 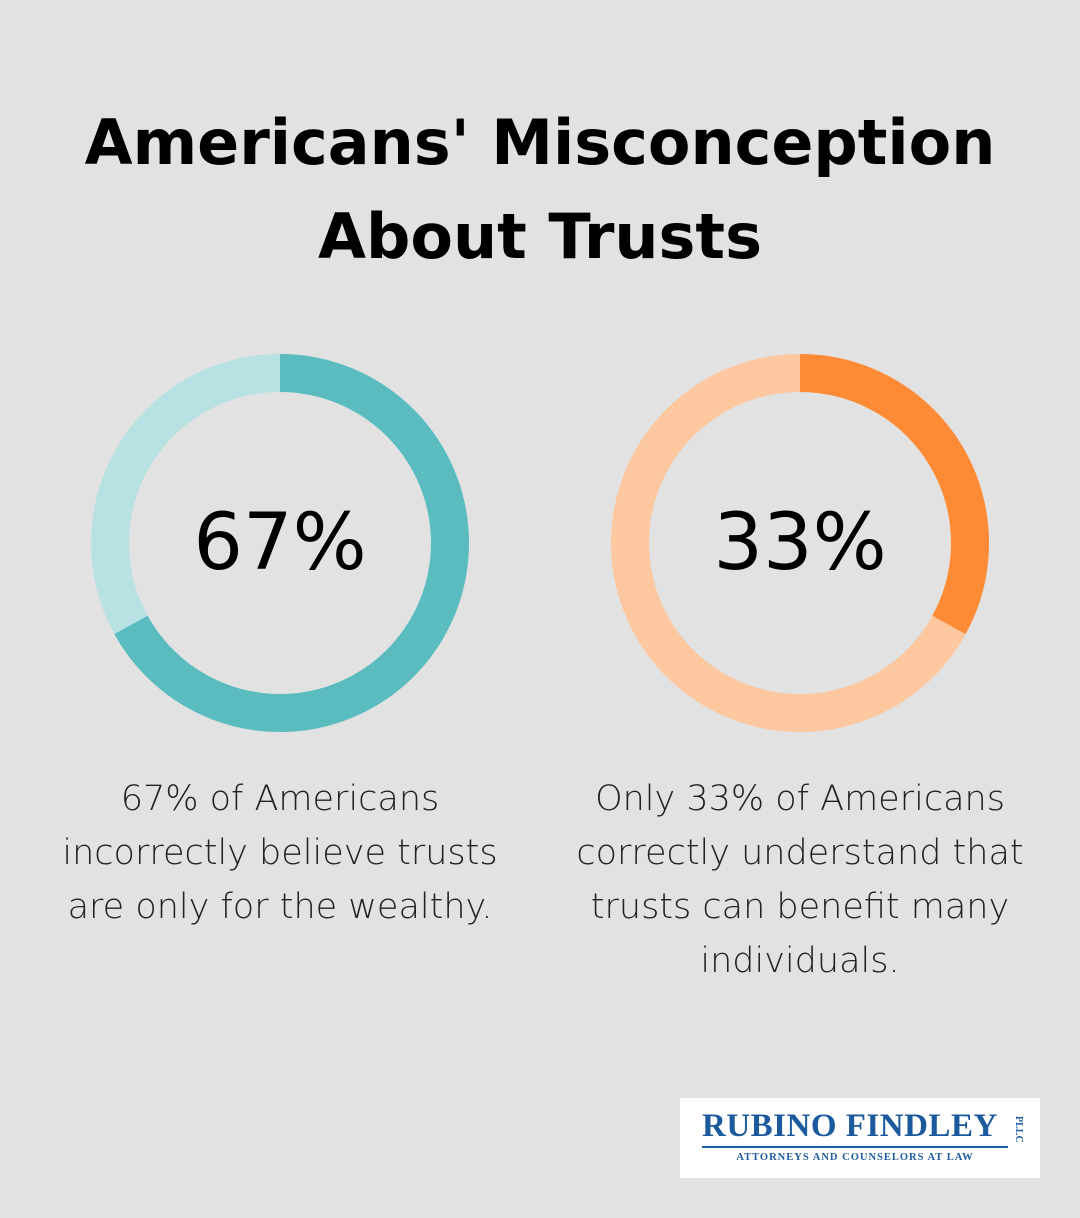 What do you see at coordinates (540, 236) in the screenshot?
I see `title-line-2: About Trusts` at bounding box center [540, 236].